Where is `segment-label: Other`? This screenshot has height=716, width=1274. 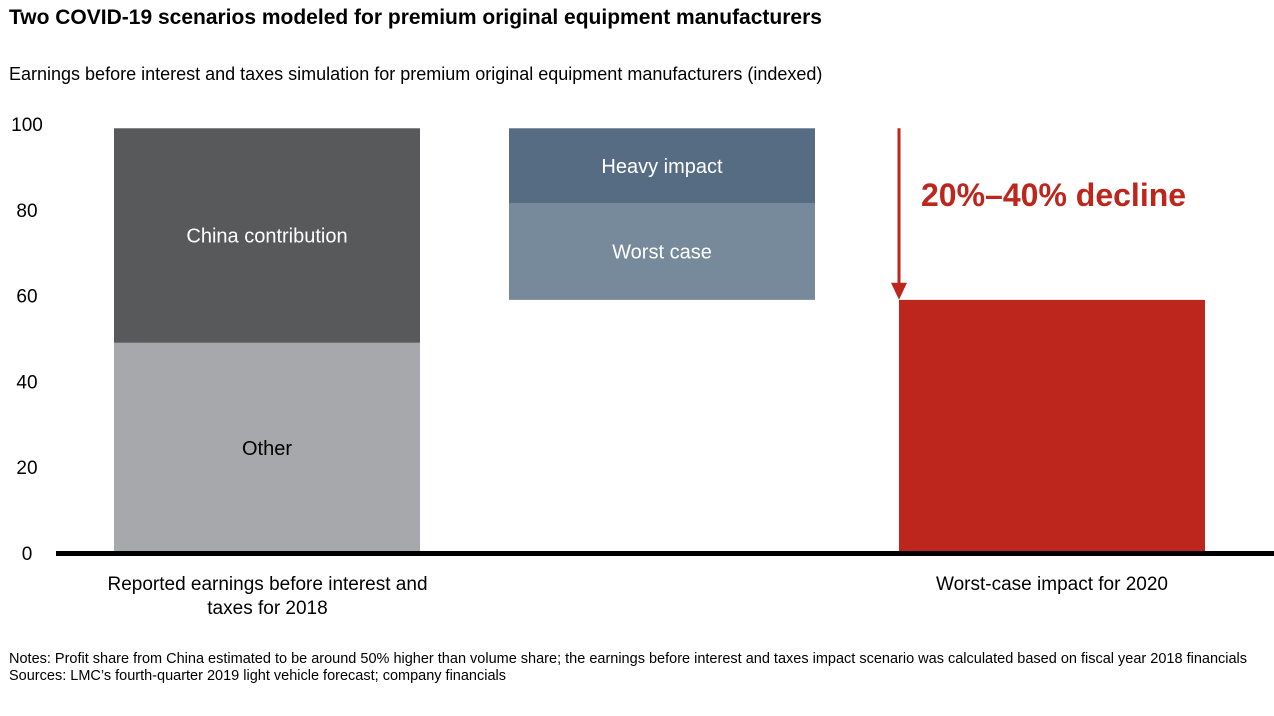 segment-label: Other is located at coordinates (267, 449).